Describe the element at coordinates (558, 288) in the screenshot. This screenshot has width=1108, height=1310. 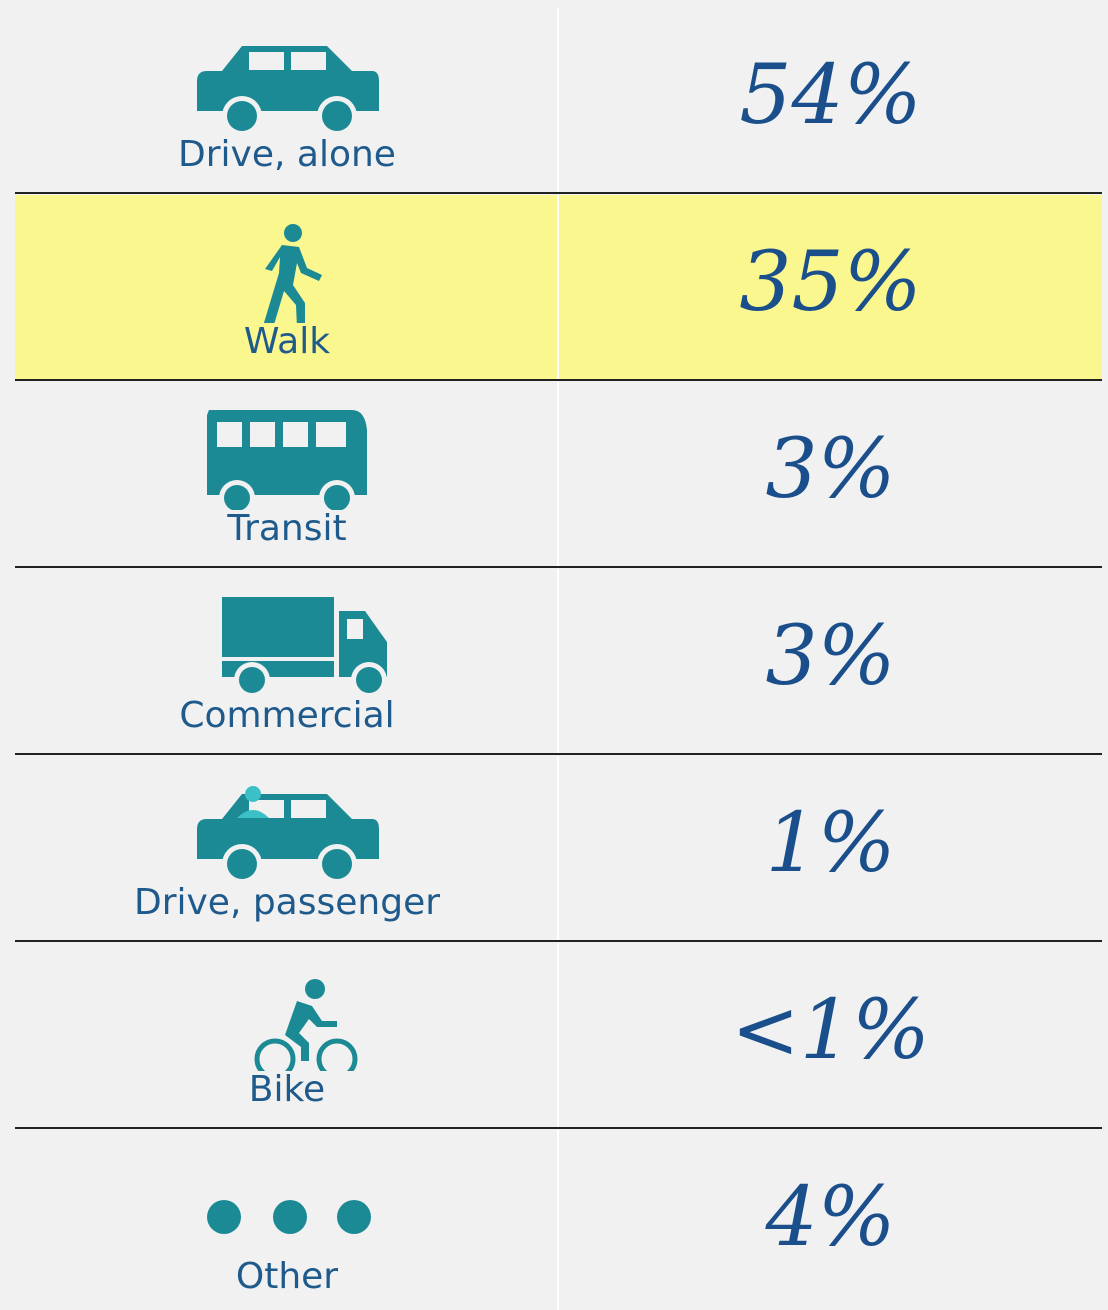
I see `row: Walk 35%` at that location.